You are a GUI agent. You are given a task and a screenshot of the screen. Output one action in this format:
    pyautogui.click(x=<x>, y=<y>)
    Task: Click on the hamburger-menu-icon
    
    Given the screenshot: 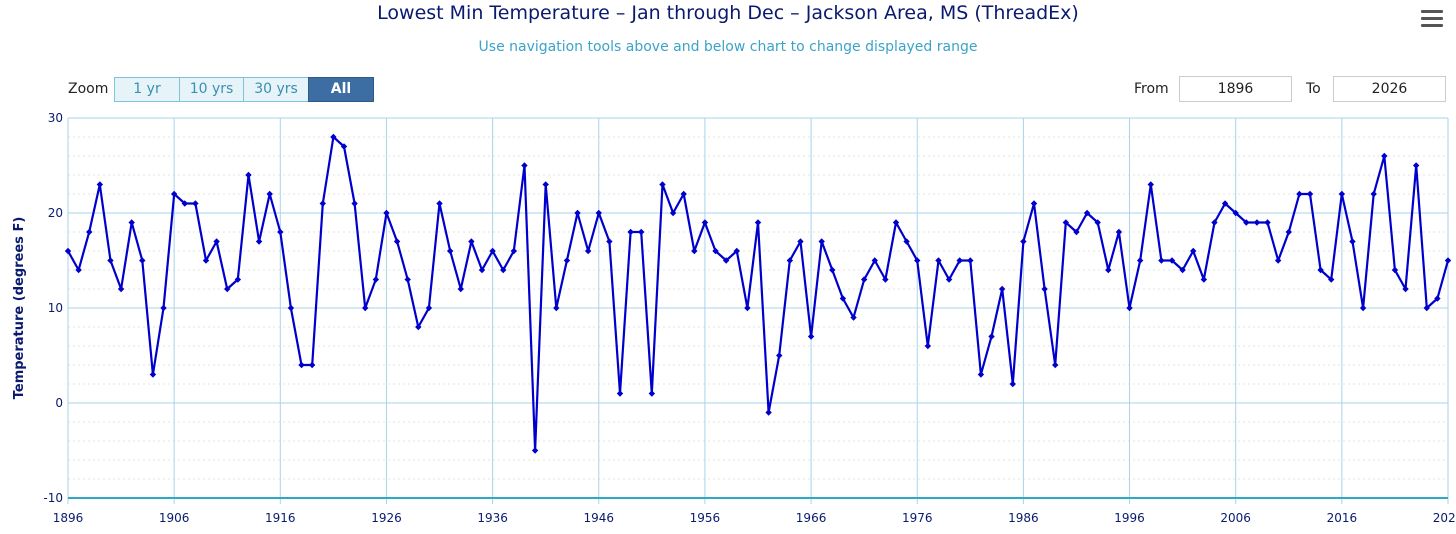 What is the action you would take?
    pyautogui.click(x=1432, y=20)
    